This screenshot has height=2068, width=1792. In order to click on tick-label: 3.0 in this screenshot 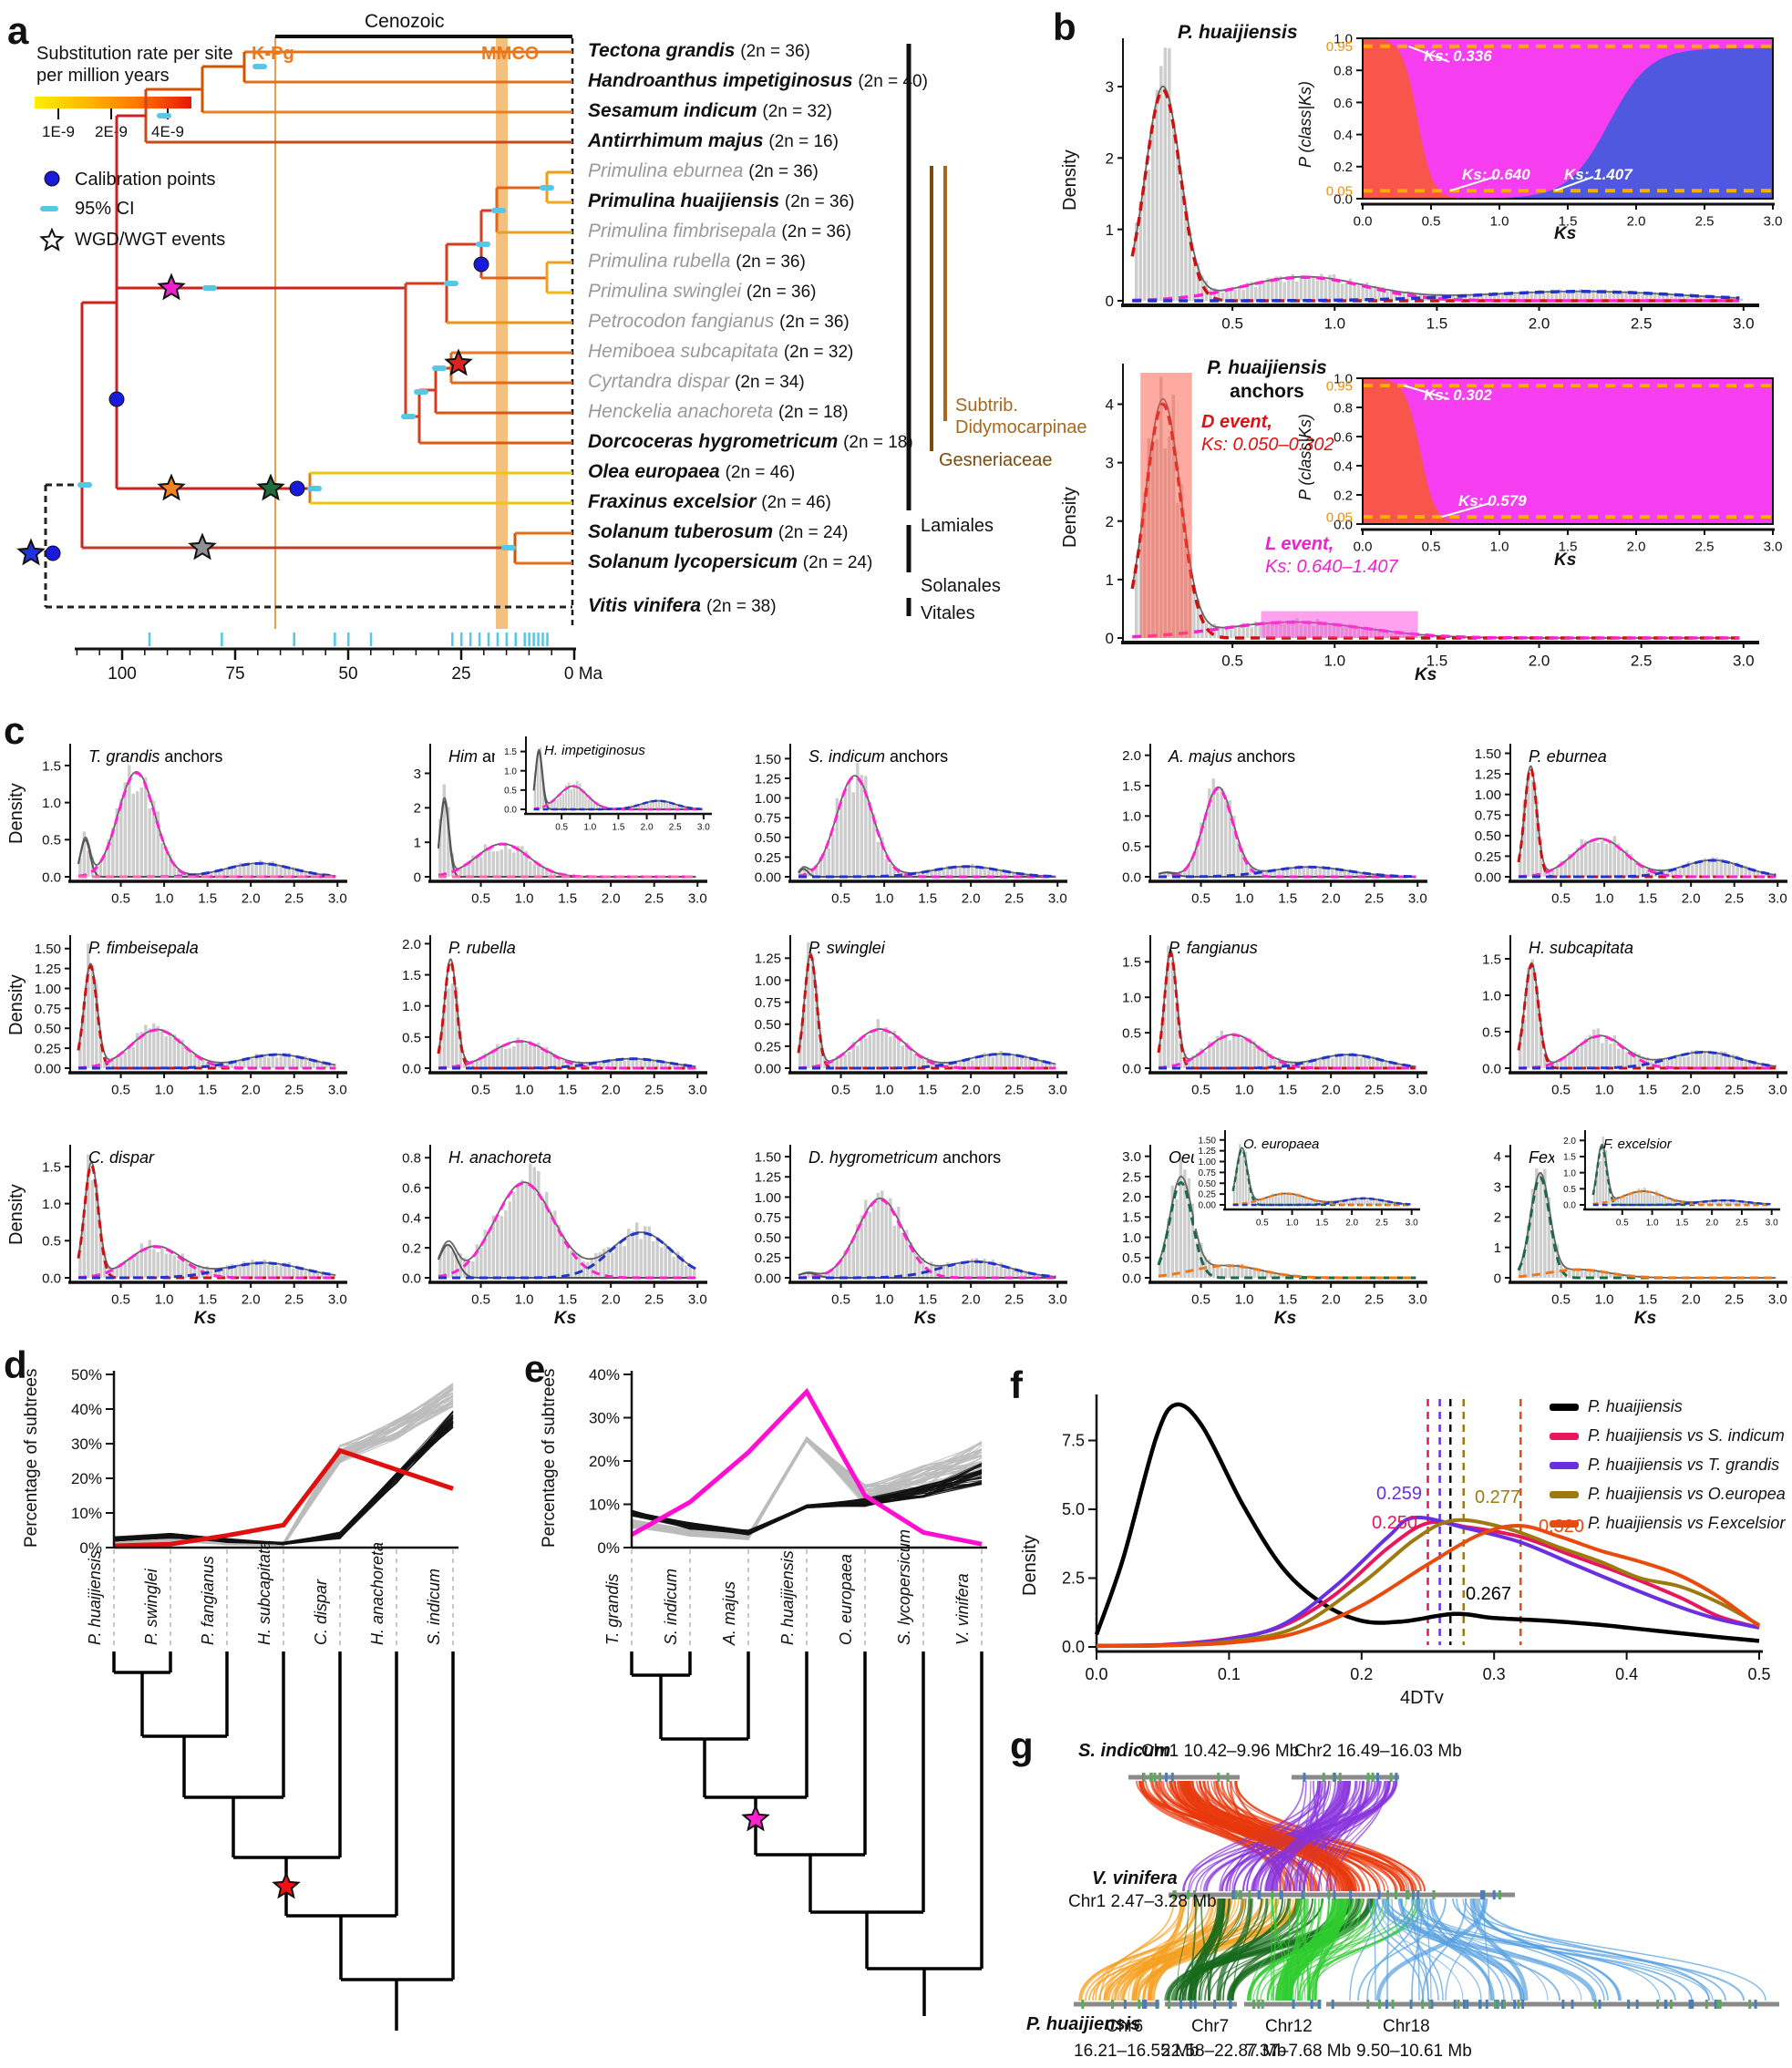, I will do `click(1057, 1089)`.